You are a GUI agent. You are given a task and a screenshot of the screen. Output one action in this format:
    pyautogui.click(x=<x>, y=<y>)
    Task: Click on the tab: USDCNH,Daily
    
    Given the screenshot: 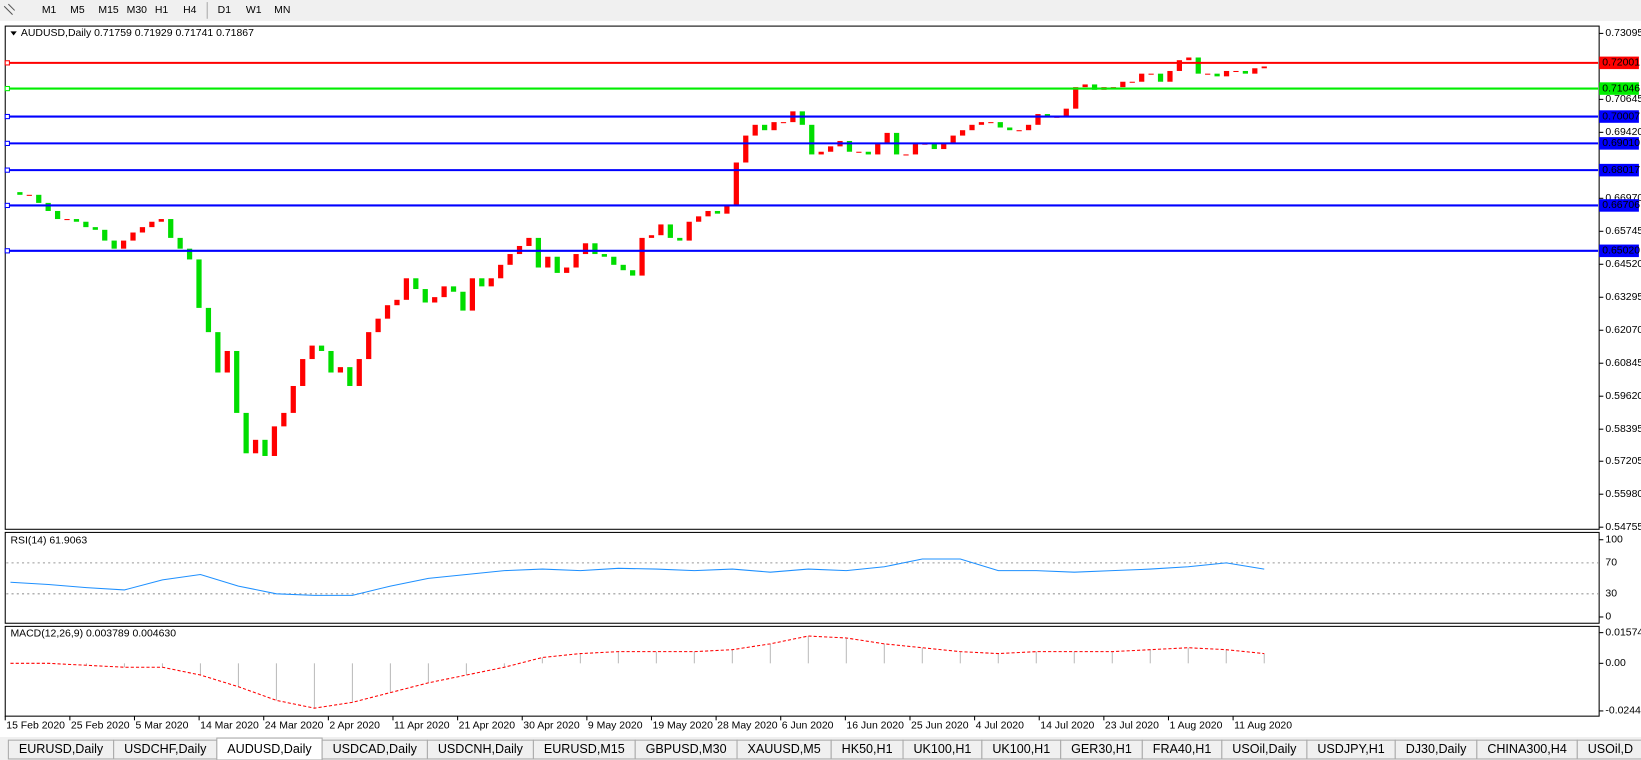 What is the action you would take?
    pyautogui.click(x=480, y=749)
    